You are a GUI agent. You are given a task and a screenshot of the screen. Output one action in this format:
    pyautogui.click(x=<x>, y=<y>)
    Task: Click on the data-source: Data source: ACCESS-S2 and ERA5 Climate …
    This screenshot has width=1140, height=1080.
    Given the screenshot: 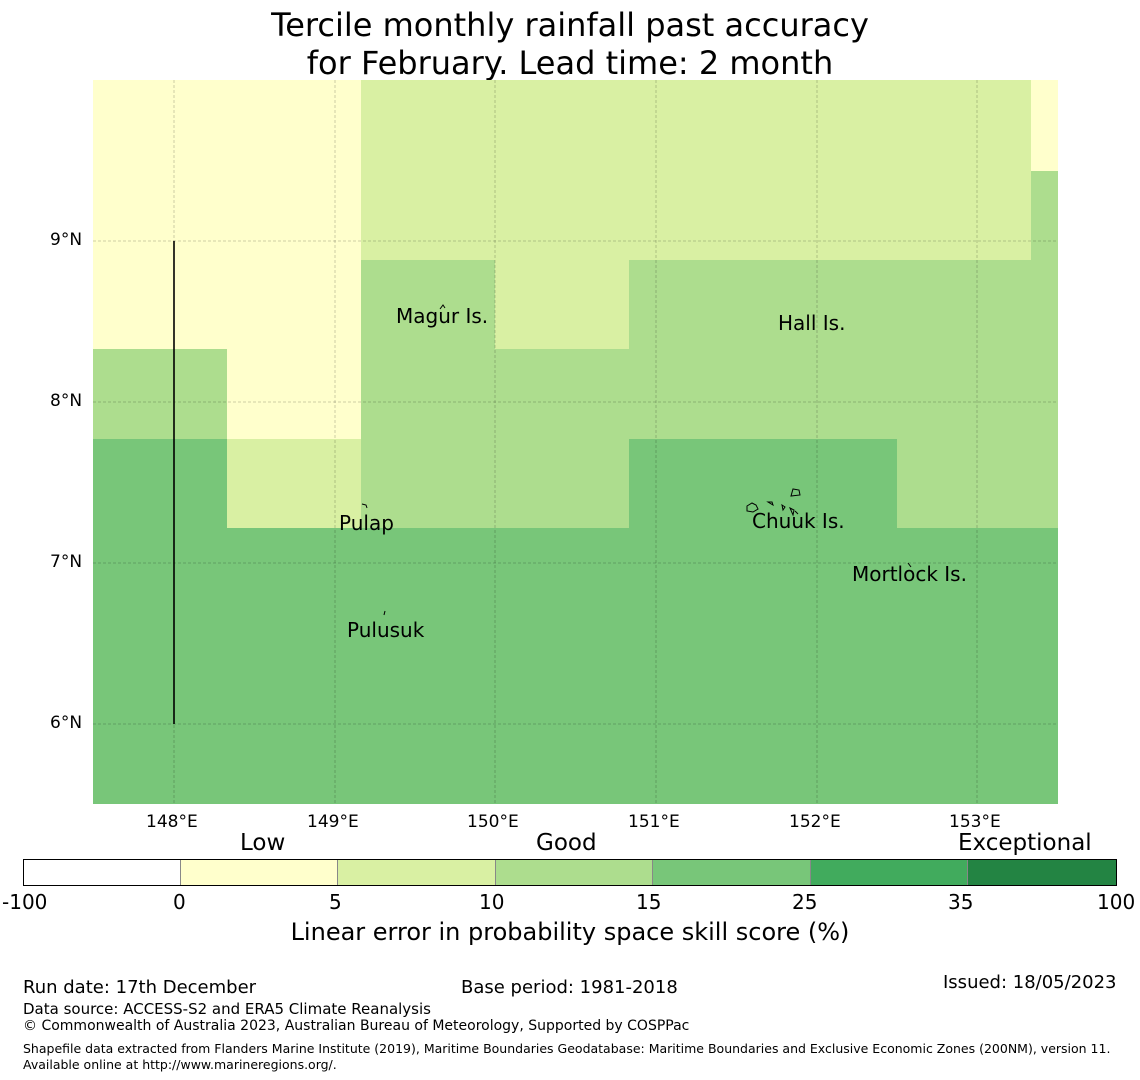 What is the action you would take?
    pyautogui.click(x=227, y=1009)
    